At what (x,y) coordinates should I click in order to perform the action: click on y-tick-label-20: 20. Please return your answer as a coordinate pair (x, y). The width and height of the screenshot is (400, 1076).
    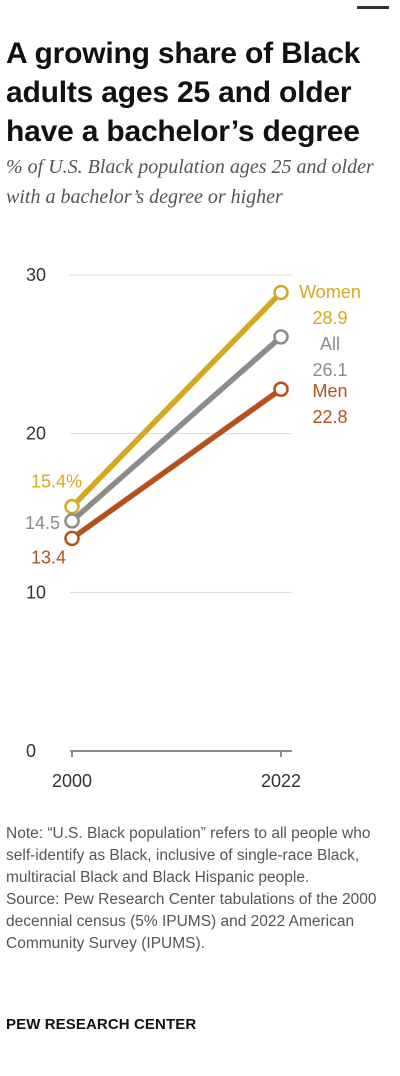
    Looking at the image, I should click on (36, 434).